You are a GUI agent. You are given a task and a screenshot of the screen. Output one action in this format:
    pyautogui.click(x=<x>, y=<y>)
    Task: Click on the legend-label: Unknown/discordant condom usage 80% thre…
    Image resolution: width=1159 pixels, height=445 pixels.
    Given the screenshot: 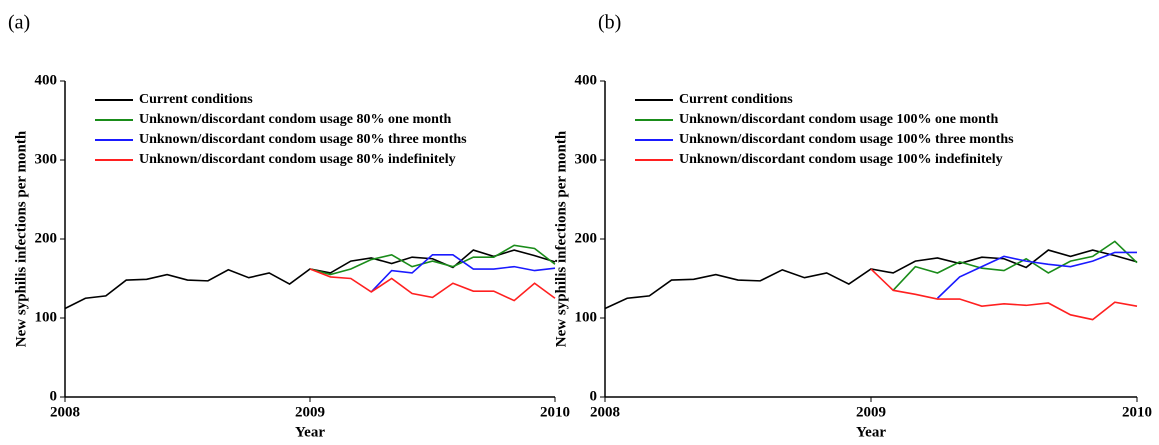 What is the action you would take?
    pyautogui.click(x=303, y=139)
    